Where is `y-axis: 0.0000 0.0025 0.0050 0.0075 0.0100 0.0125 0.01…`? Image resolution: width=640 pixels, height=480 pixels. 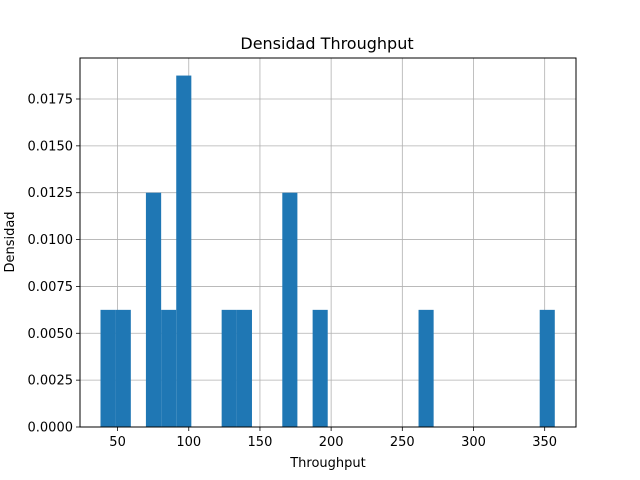 y-axis: 0.0000 0.0025 0.0050 0.0075 0.0100 0.0125 0.01… is located at coordinates (54, 264).